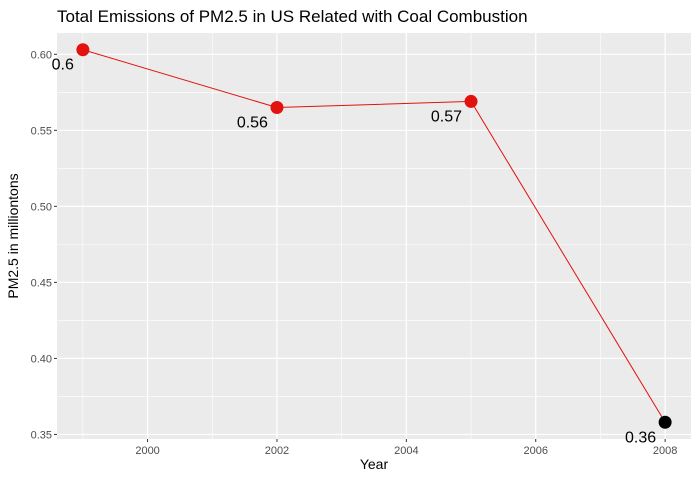 This screenshot has height=480, width=698. Describe the element at coordinates (535, 451) in the screenshot. I see `x-tick-label: 2006` at that location.